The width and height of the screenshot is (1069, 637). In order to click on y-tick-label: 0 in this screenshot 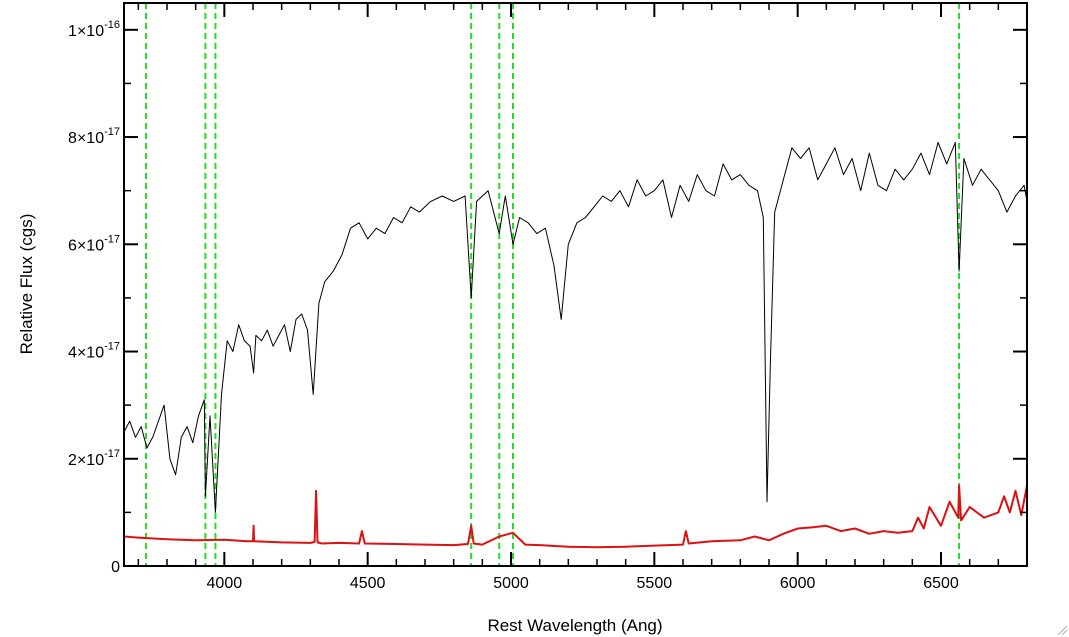, I will do `click(115, 567)`.